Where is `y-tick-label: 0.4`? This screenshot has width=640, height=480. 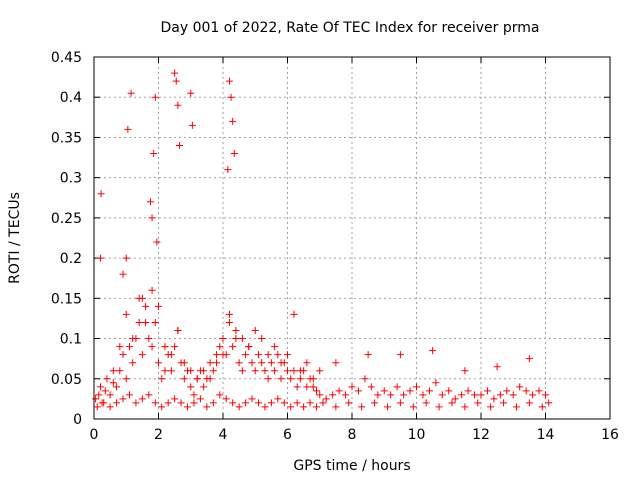
y-tick-label: 0.4 is located at coordinates (71, 98).